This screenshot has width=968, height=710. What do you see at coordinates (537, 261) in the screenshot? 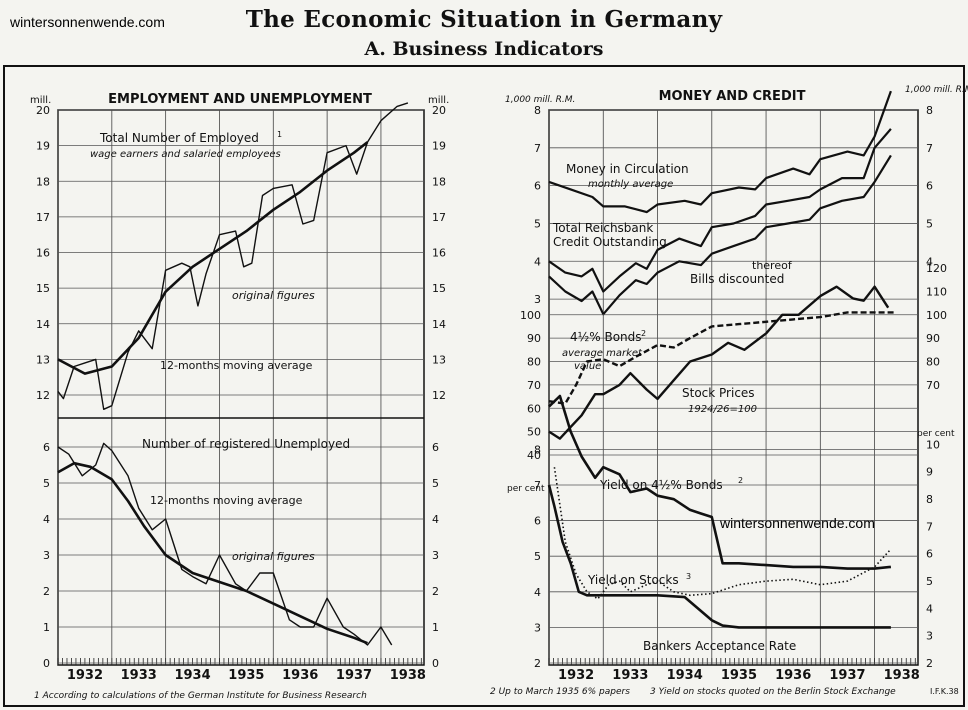
I see `money-left-tick-label: 4` at bounding box center [537, 261].